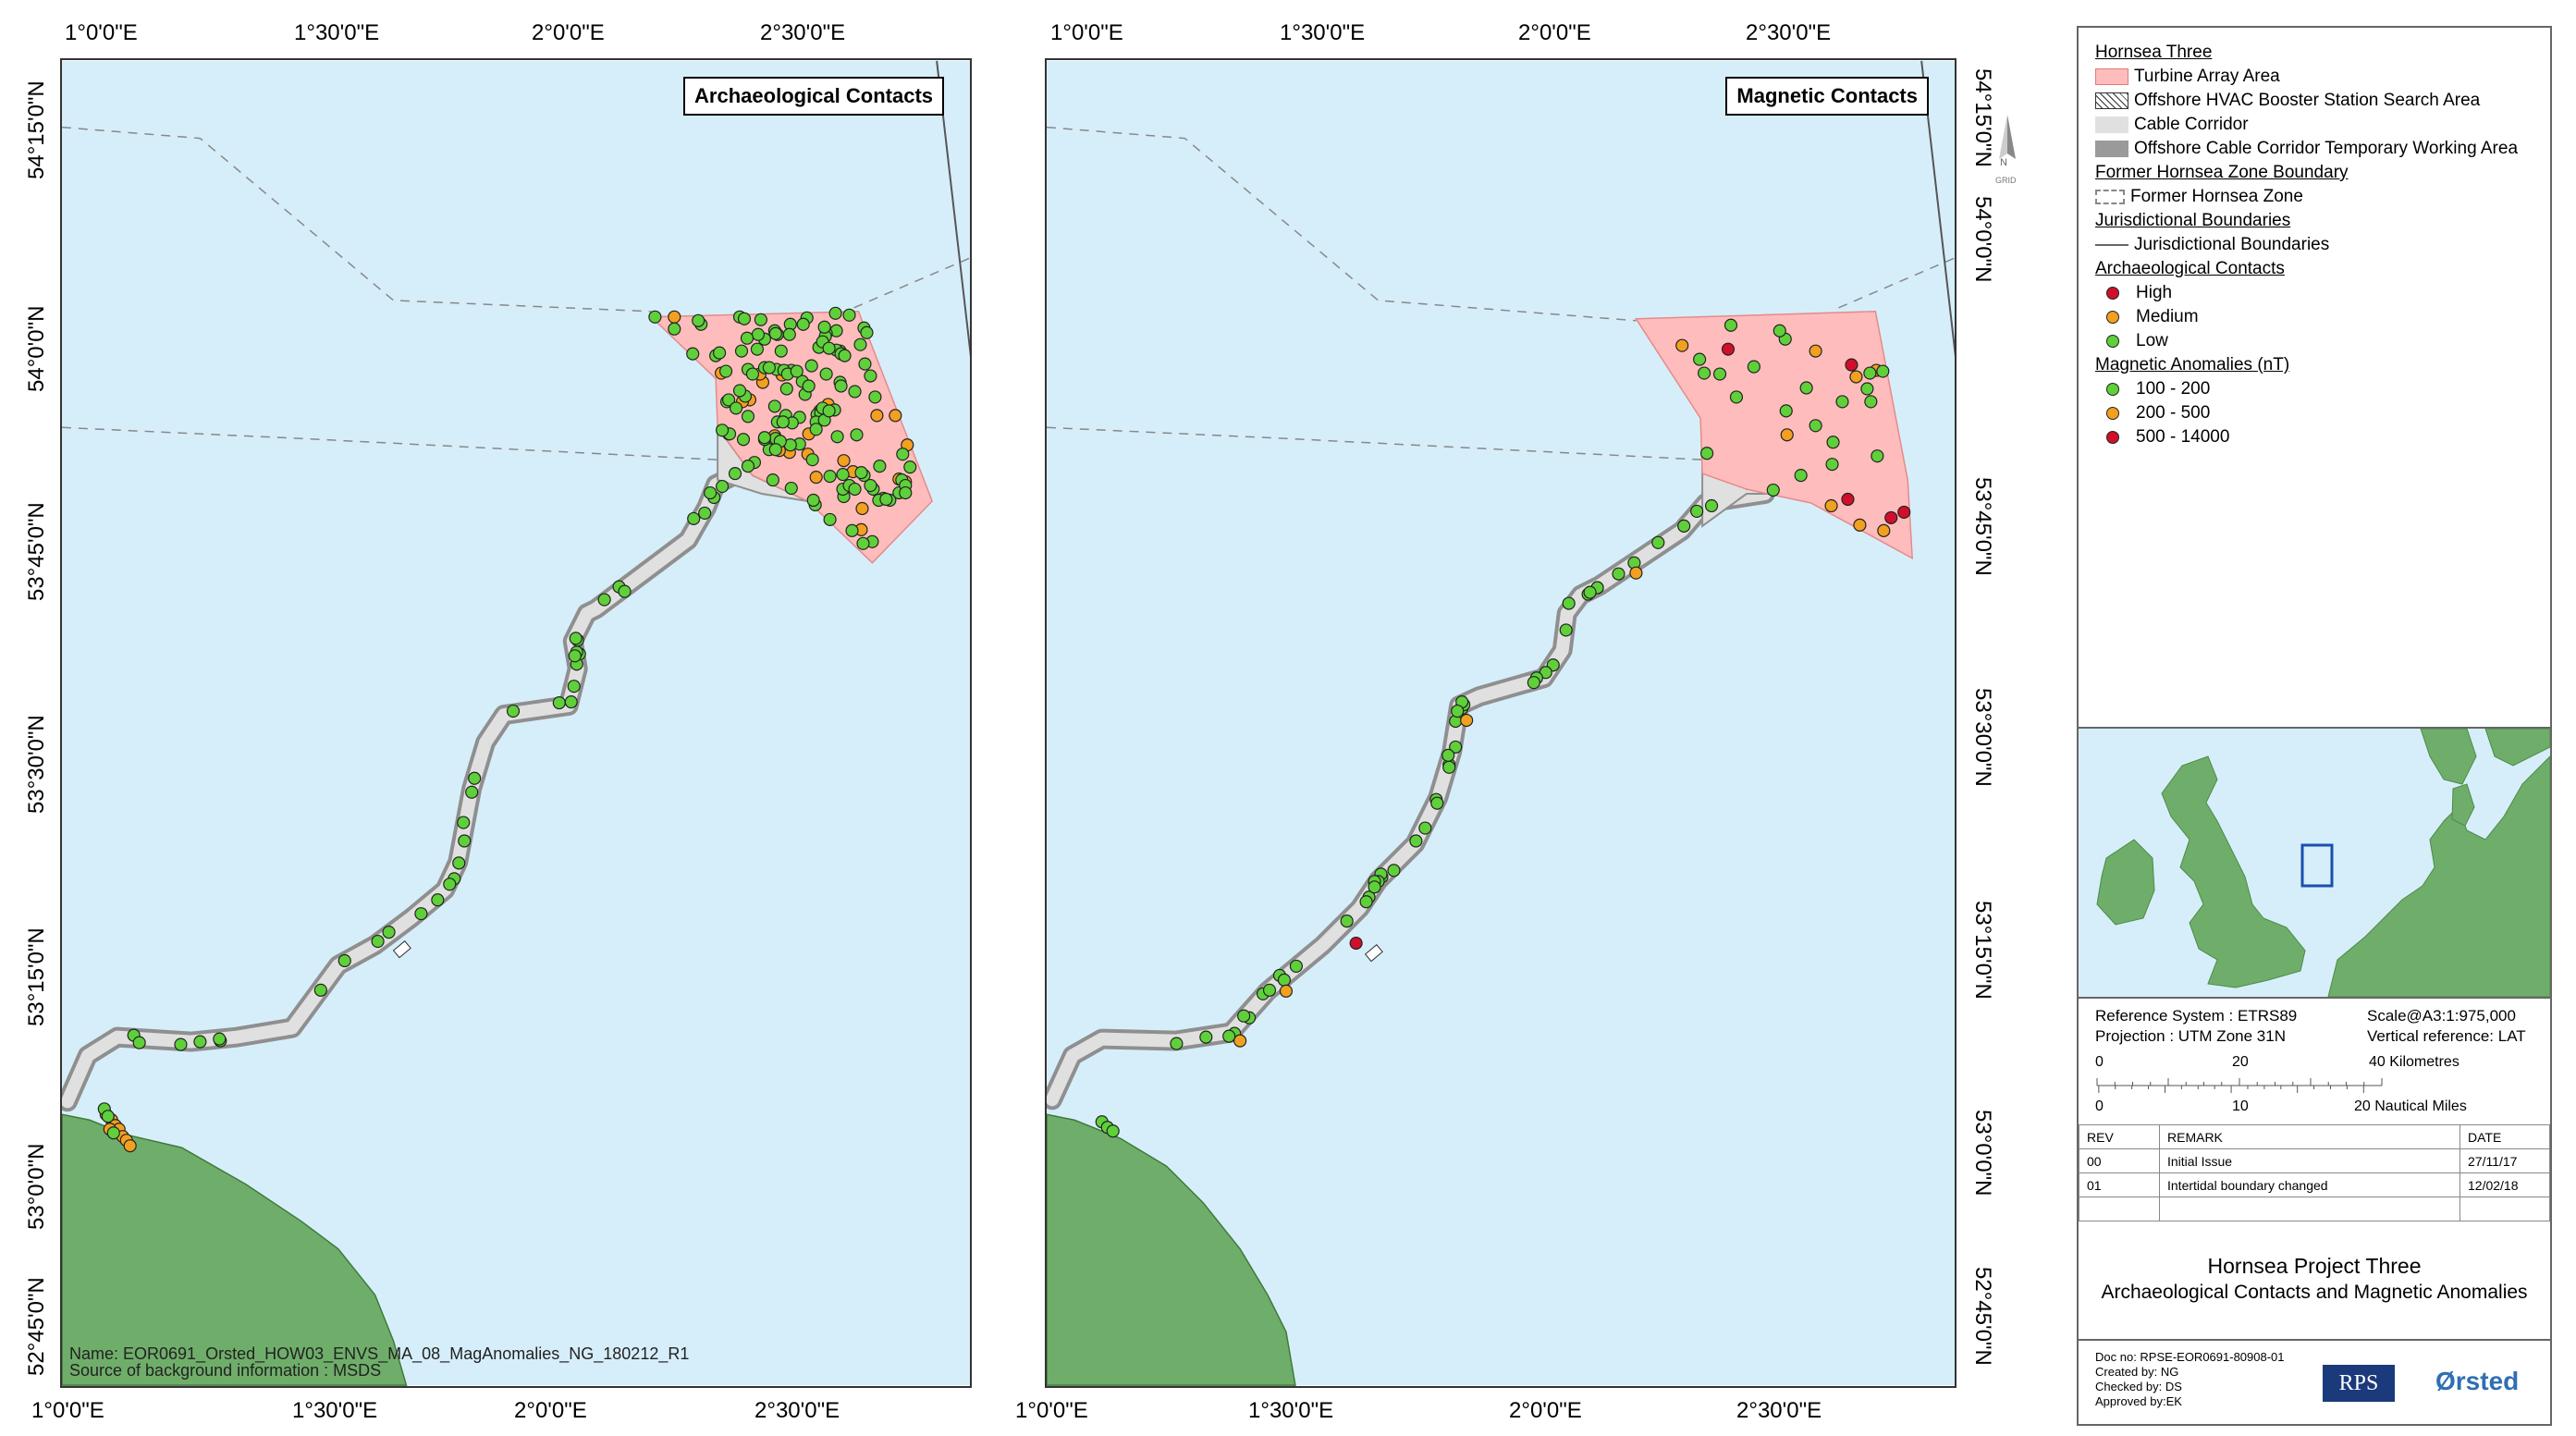 The height and width of the screenshot is (1436, 2576). Describe the element at coordinates (2111, 101) in the screenshot. I see `hvac-swatch` at that location.